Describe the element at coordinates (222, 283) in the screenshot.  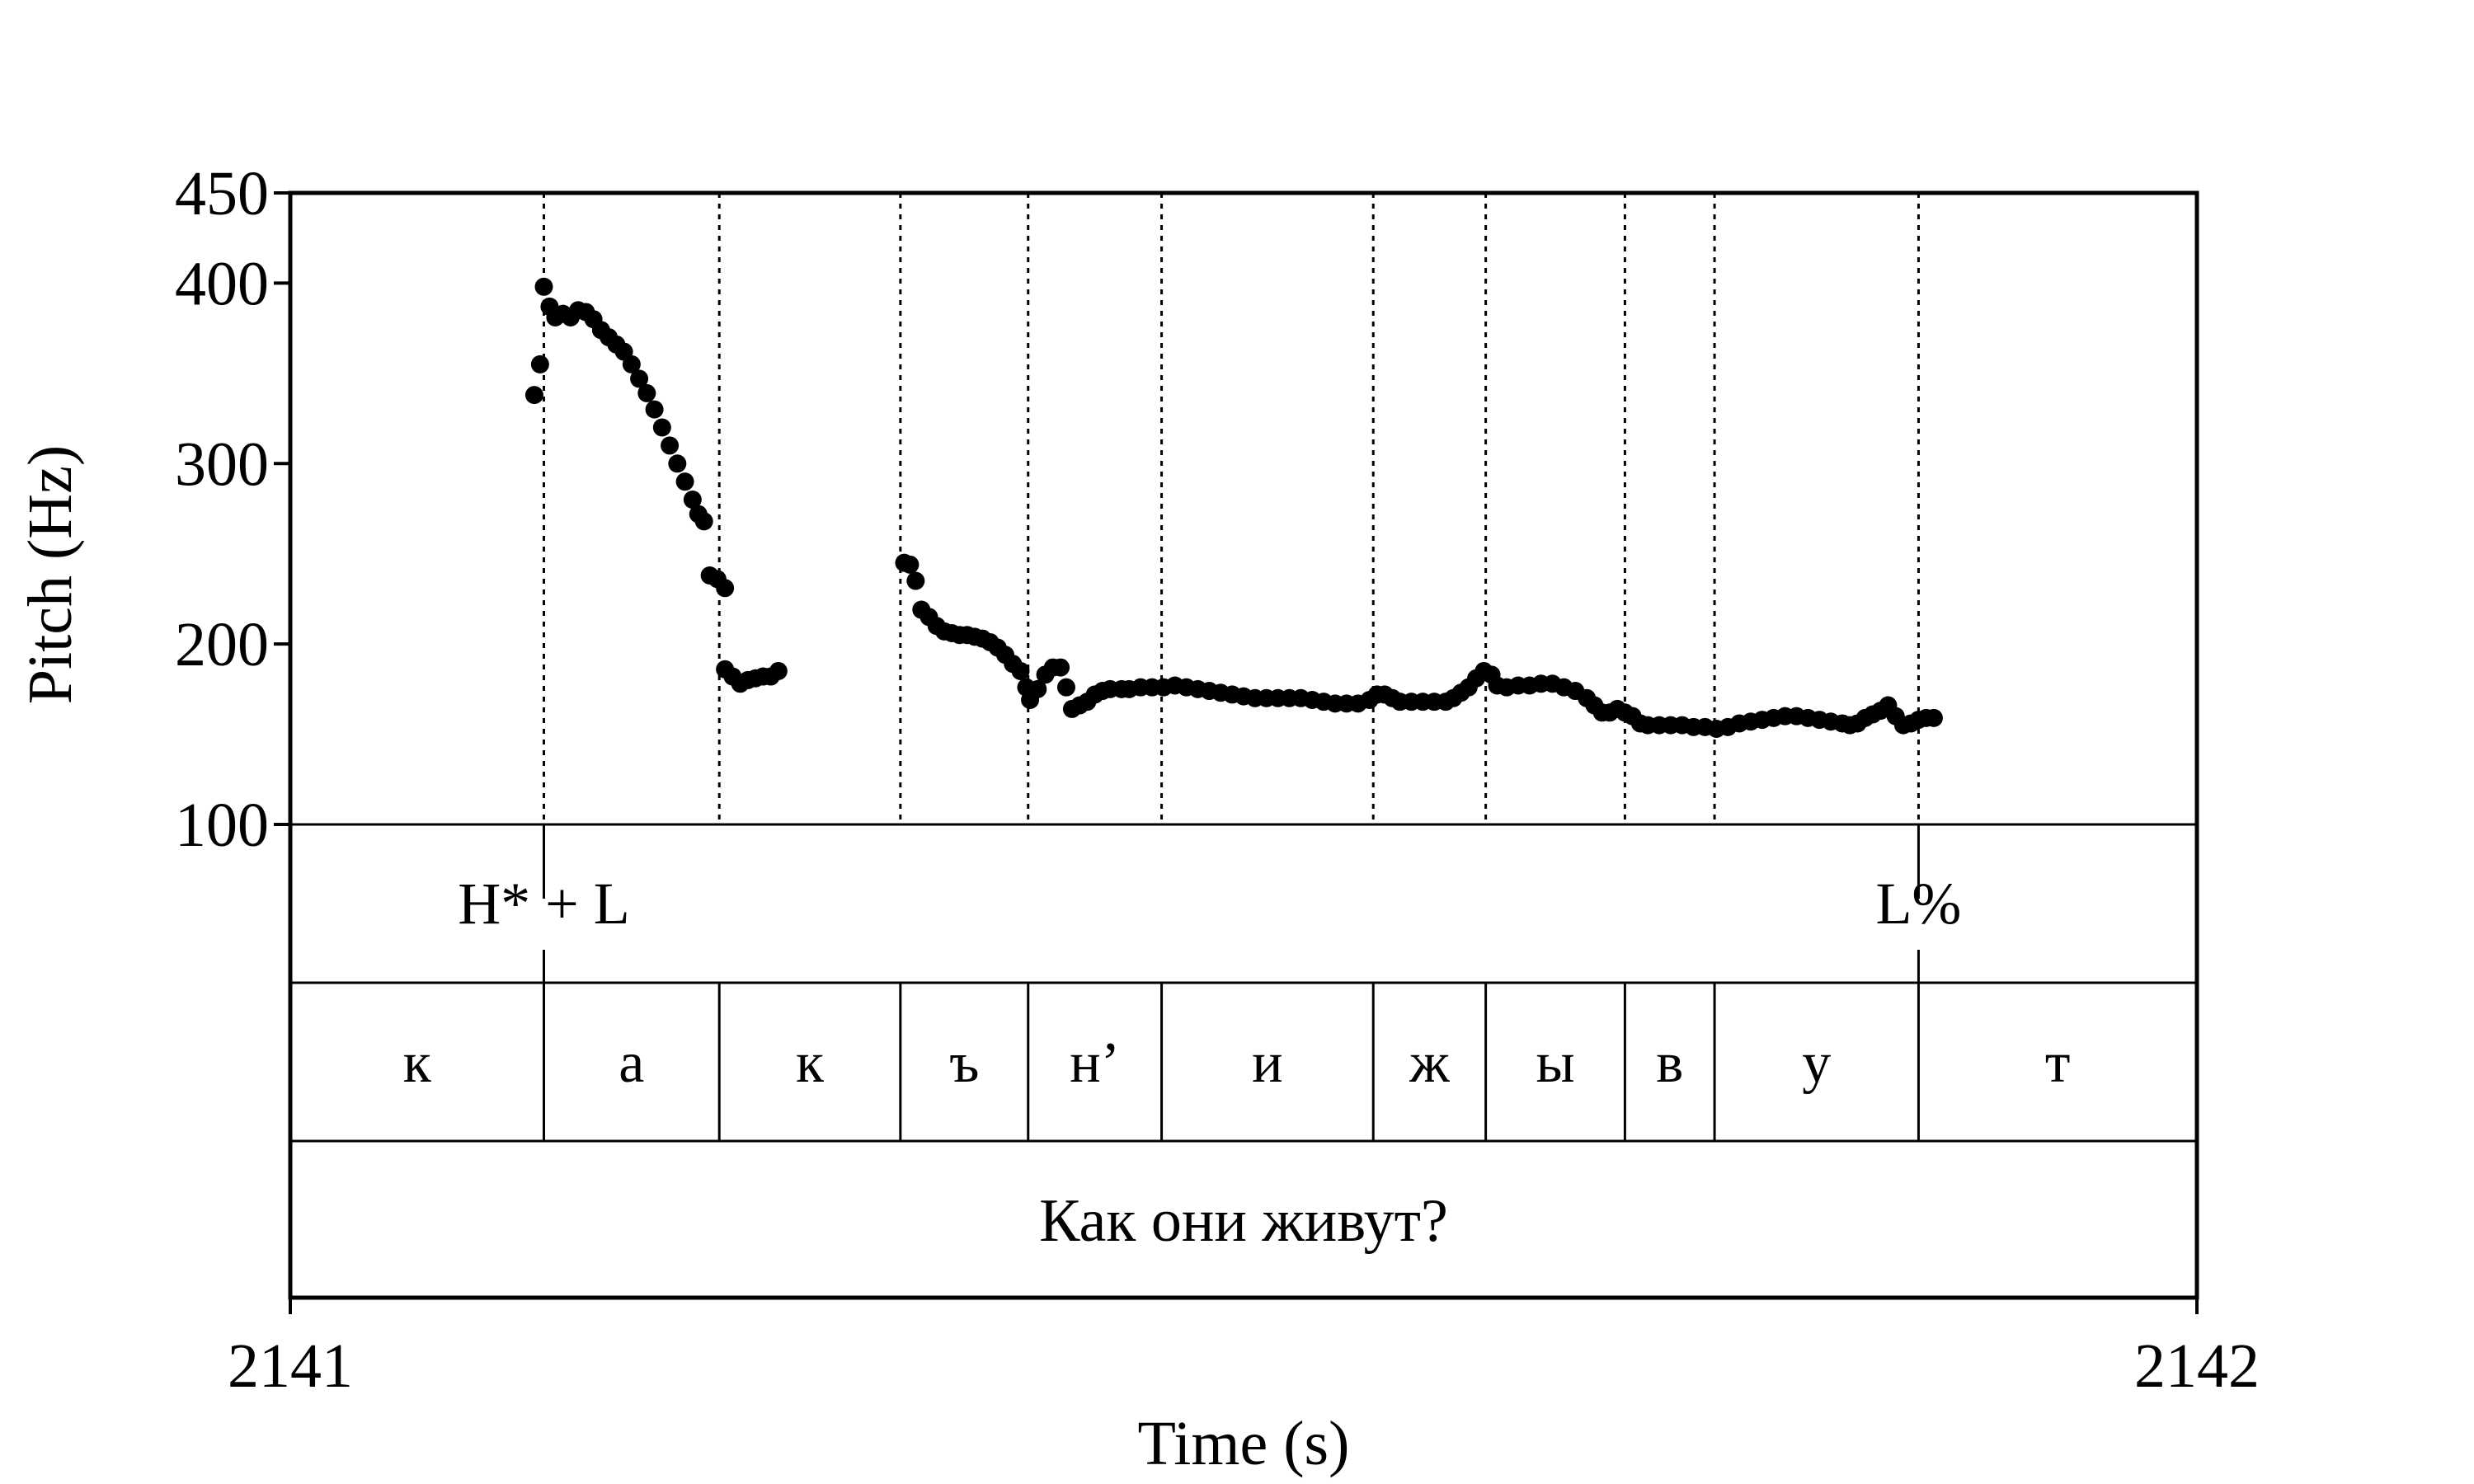
I see `y-tick-label: 400` at that location.